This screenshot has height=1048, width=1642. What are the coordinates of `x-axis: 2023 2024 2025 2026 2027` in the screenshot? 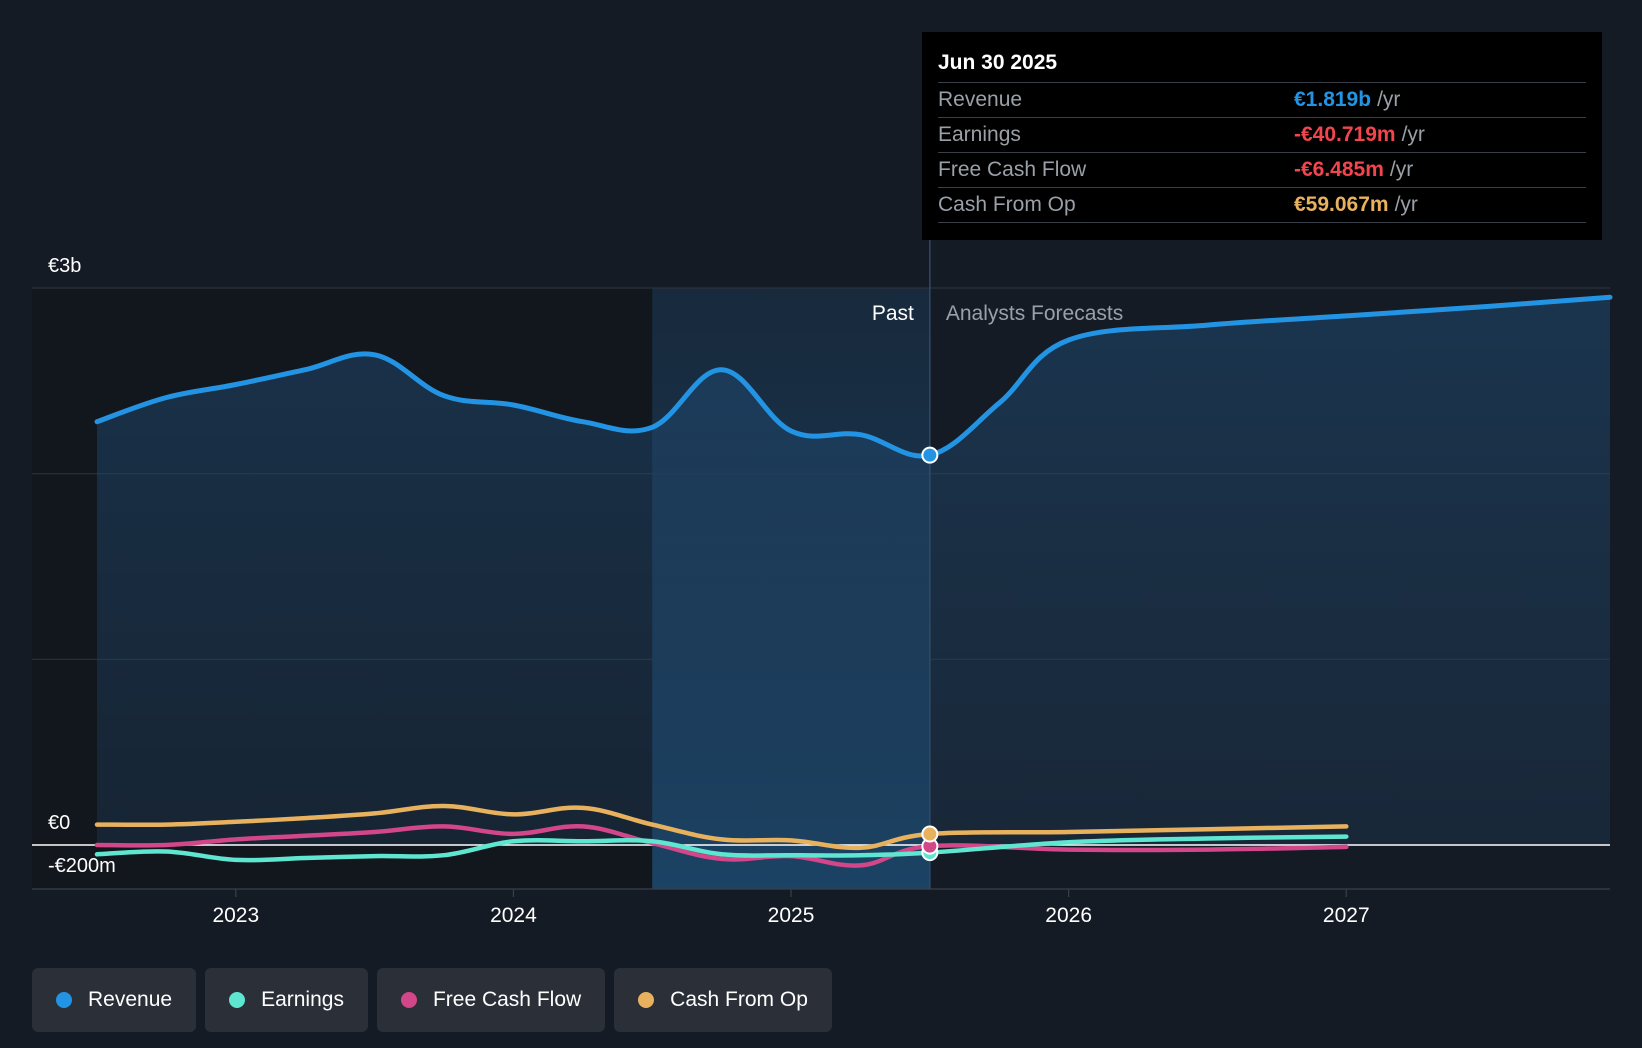 It's located at (791, 908).